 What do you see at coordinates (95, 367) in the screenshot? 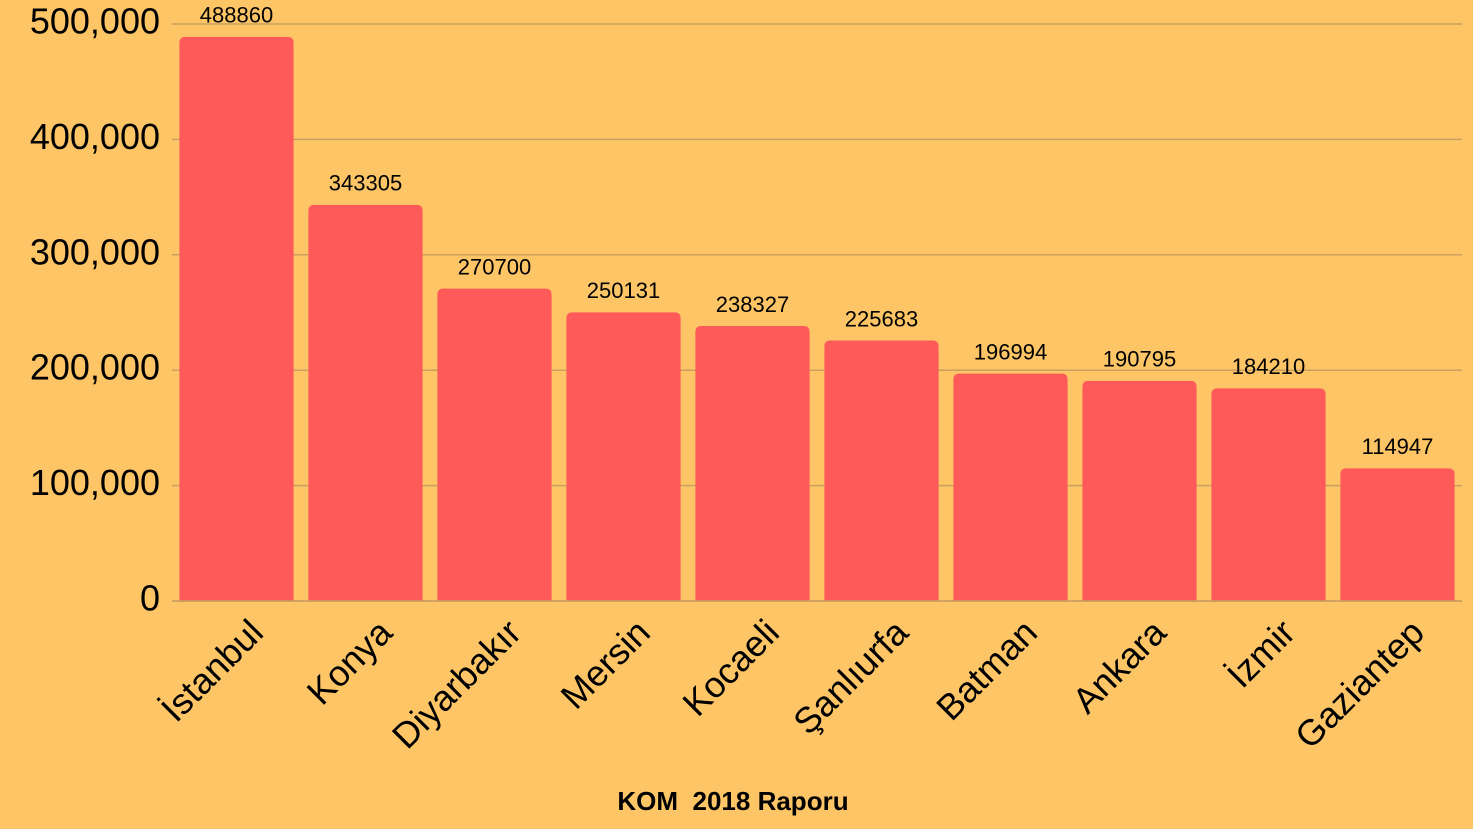
I see `y-tick-label: 200,000` at bounding box center [95, 367].